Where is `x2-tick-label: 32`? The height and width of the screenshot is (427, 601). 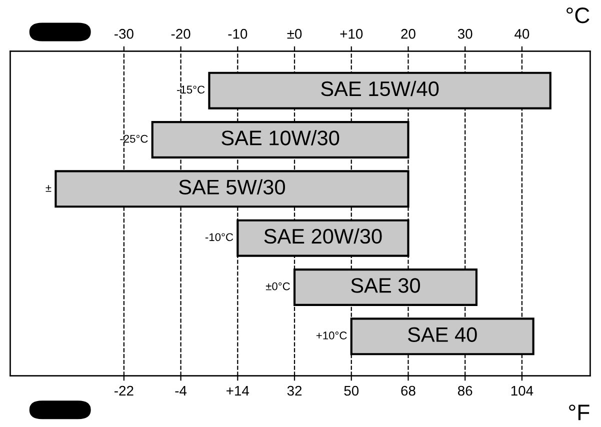 x2-tick-label: 32 is located at coordinates (294, 391).